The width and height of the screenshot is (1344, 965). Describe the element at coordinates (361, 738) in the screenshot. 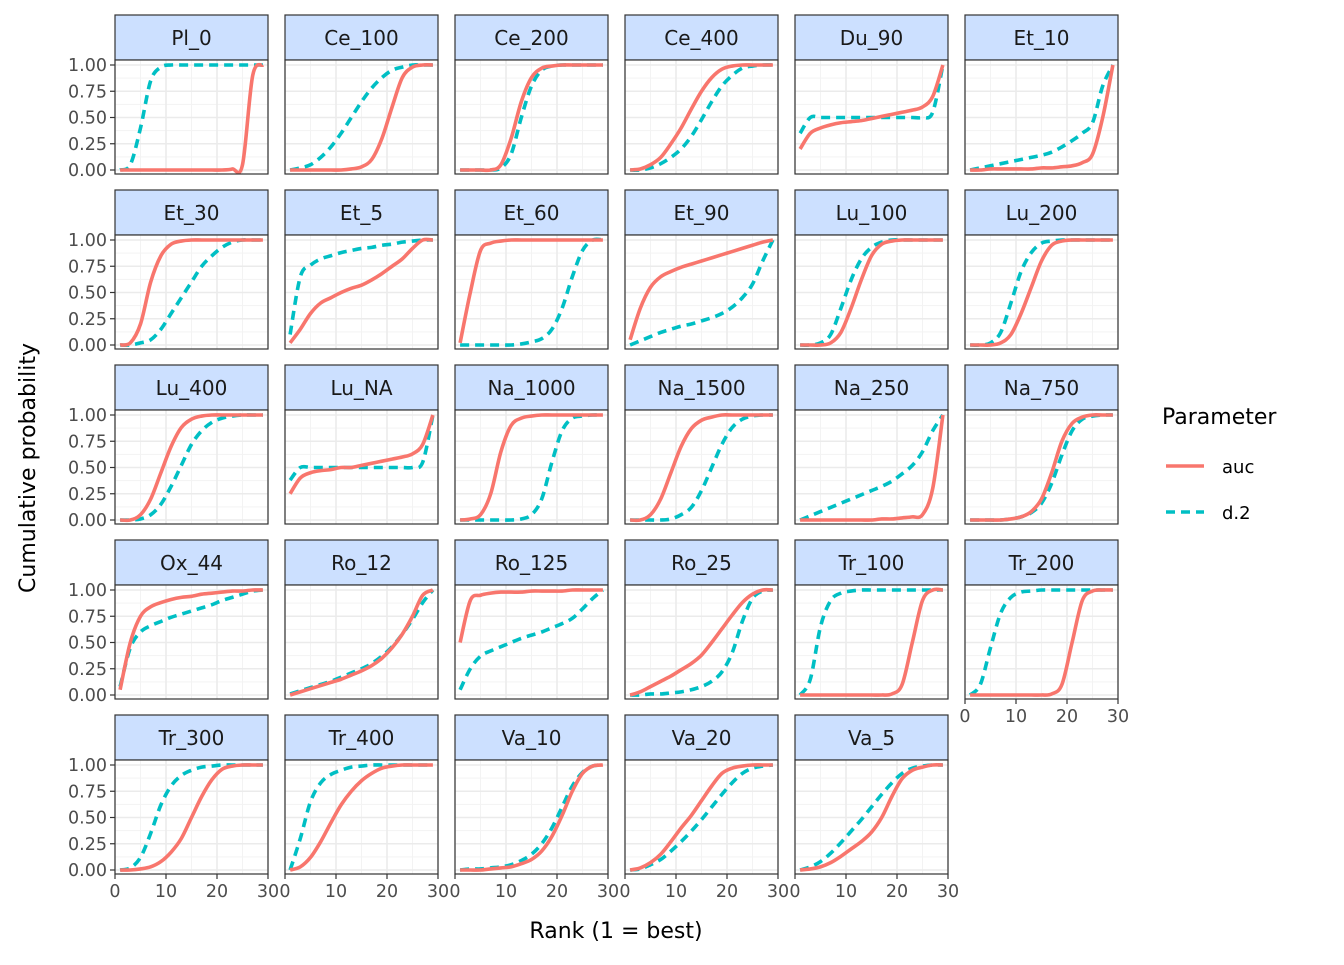

I see `strip-label: Tr_400` at that location.